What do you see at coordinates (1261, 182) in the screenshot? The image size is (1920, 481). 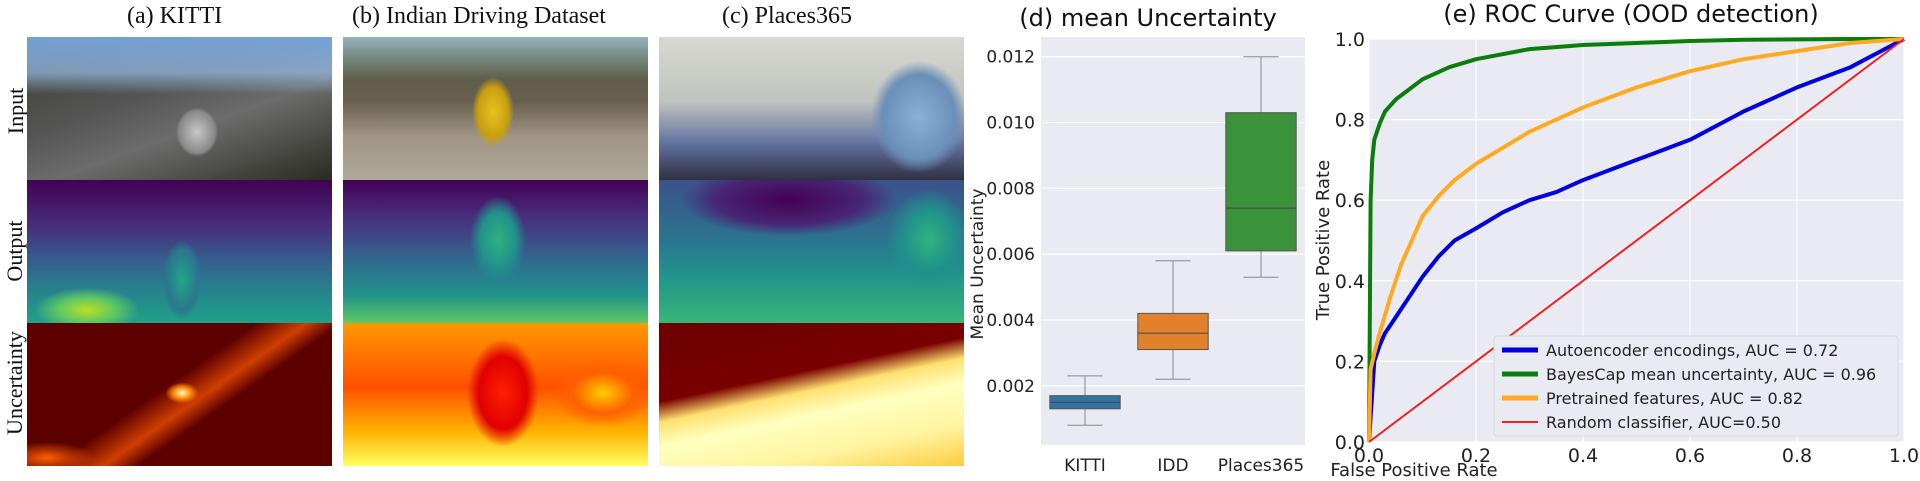 I see `box-places365` at bounding box center [1261, 182].